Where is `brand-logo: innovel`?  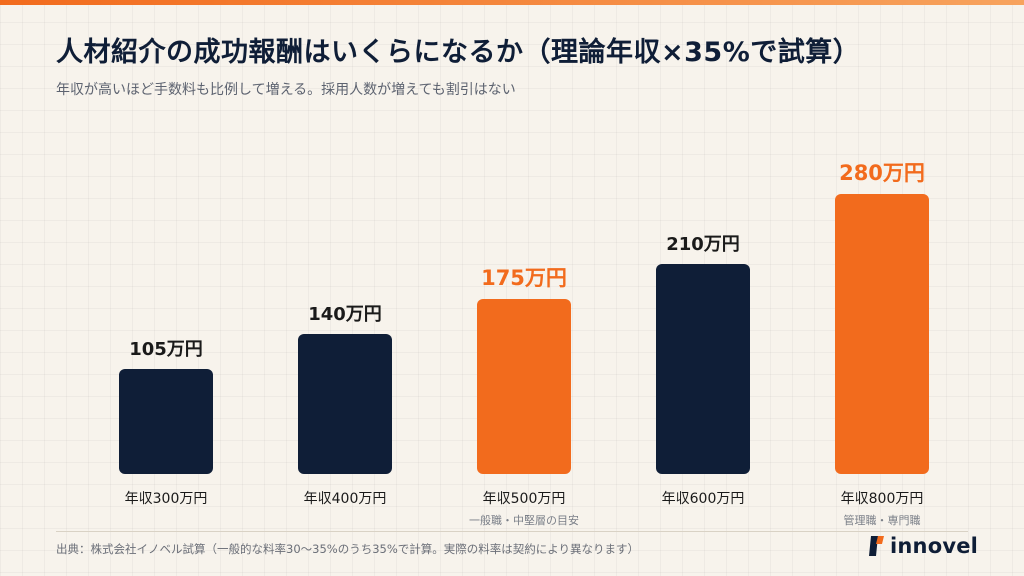 brand-logo: innovel is located at coordinates (923, 546).